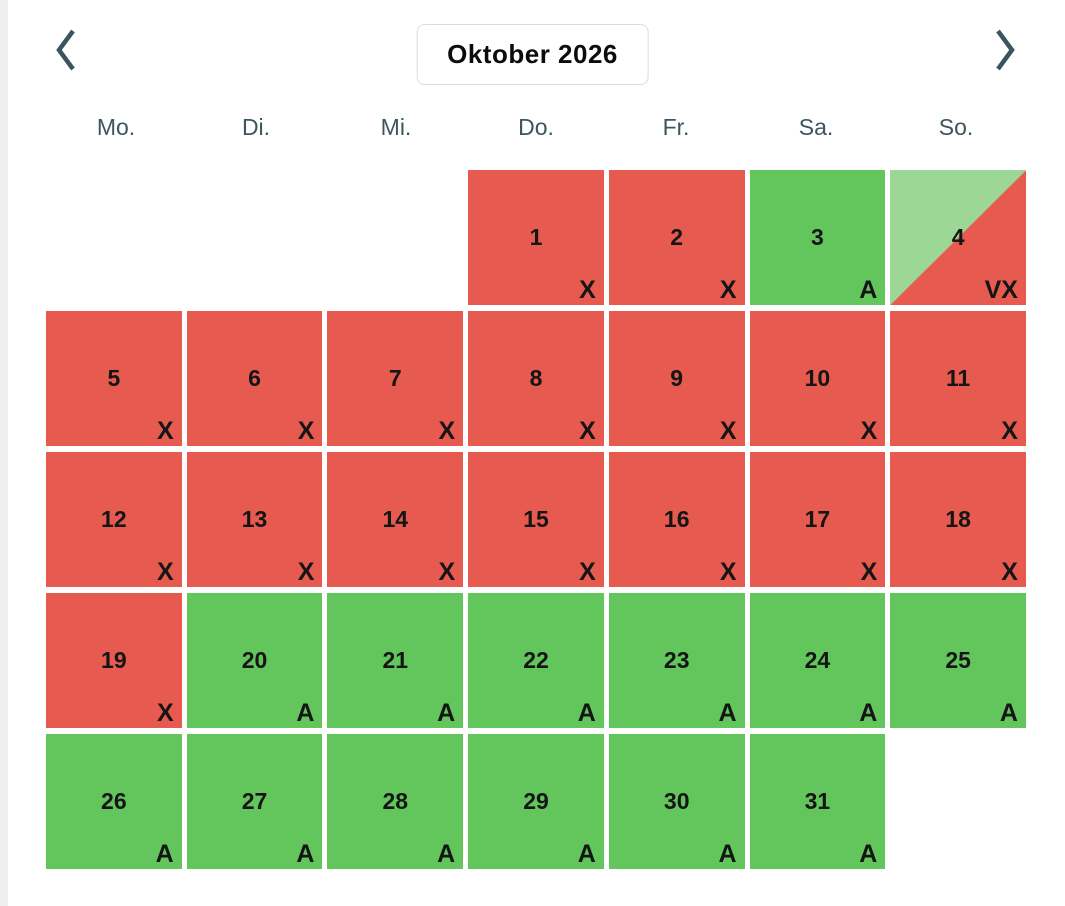  I want to click on day-cell-21: 21 A, so click(395, 660).